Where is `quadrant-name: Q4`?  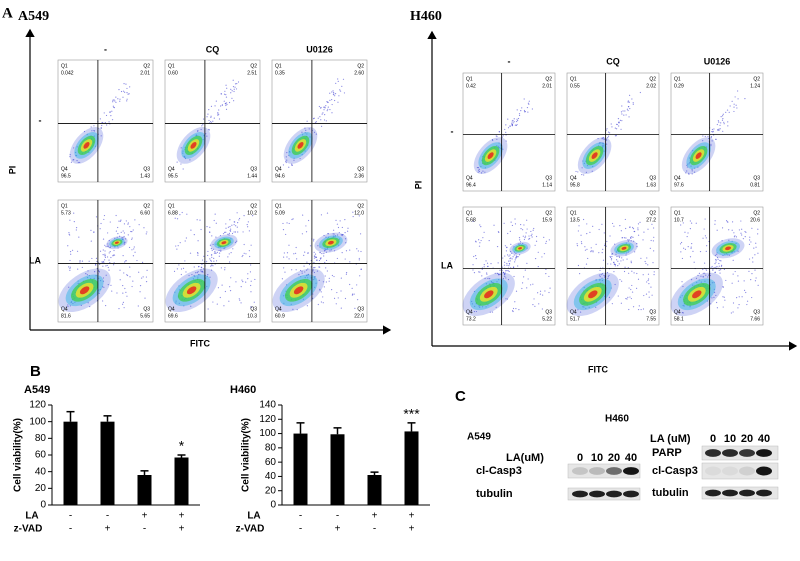 quadrant-name: Q4 is located at coordinates (64, 309).